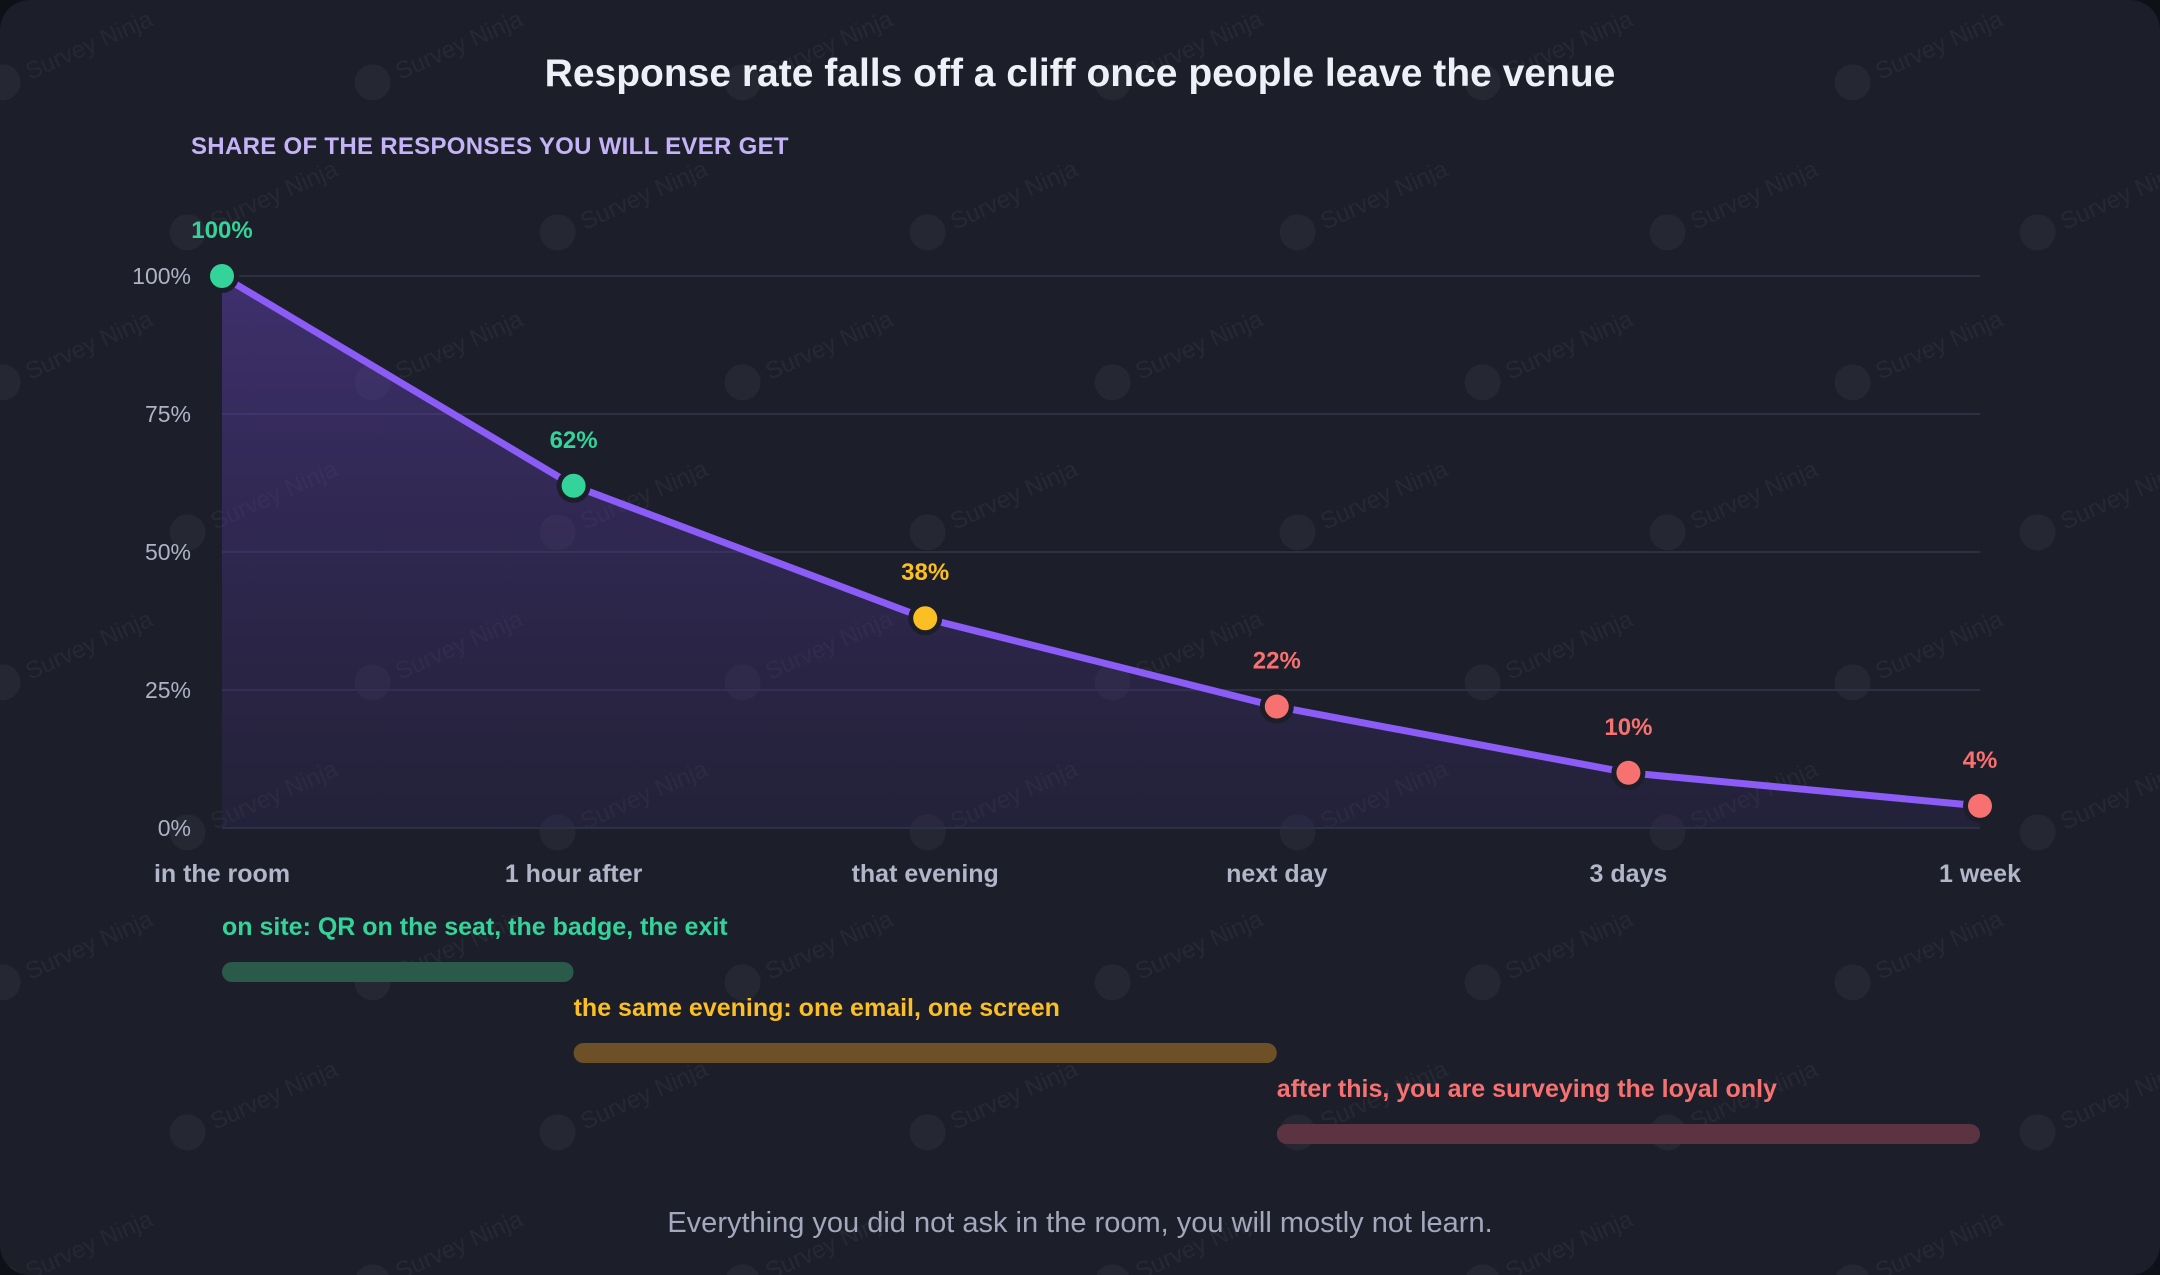 The width and height of the screenshot is (2160, 1275). I want to click on y-tick-label: 50%, so click(168, 552).